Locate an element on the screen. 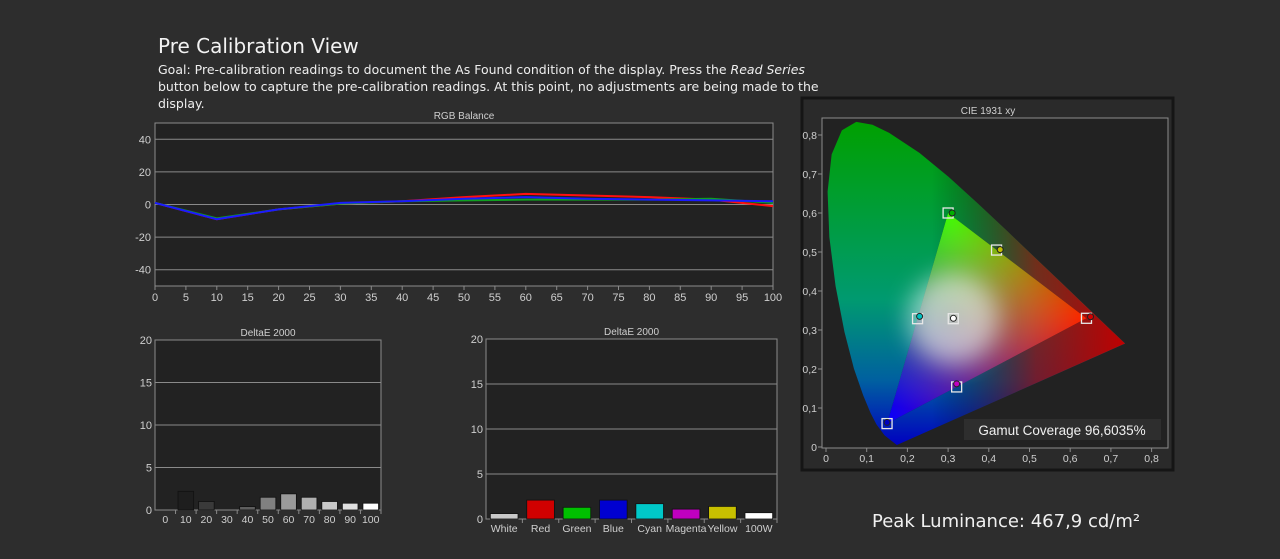  x-tick-label: 0,1 is located at coordinates (866, 459).